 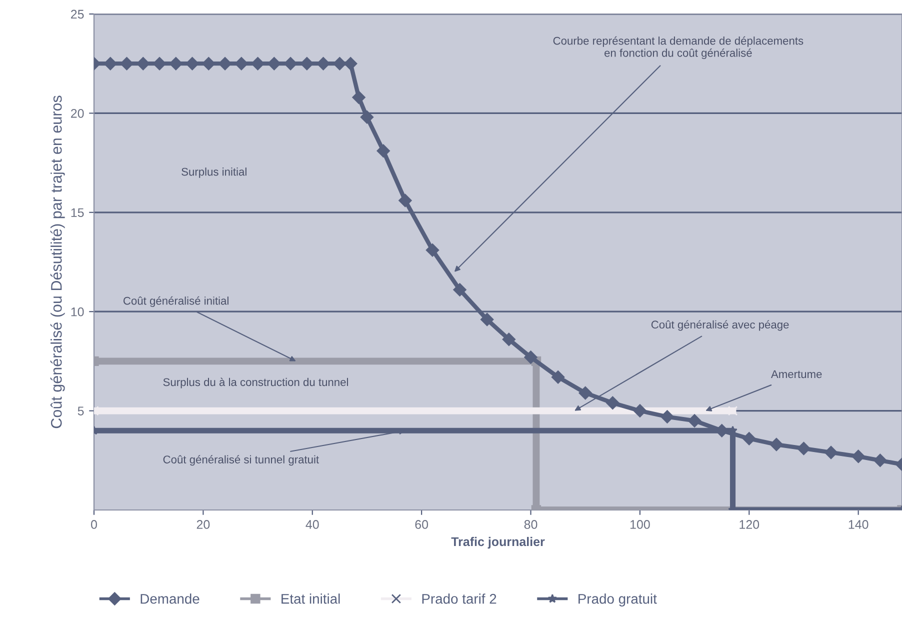 I want to click on legend-label: Demande, so click(x=170, y=599).